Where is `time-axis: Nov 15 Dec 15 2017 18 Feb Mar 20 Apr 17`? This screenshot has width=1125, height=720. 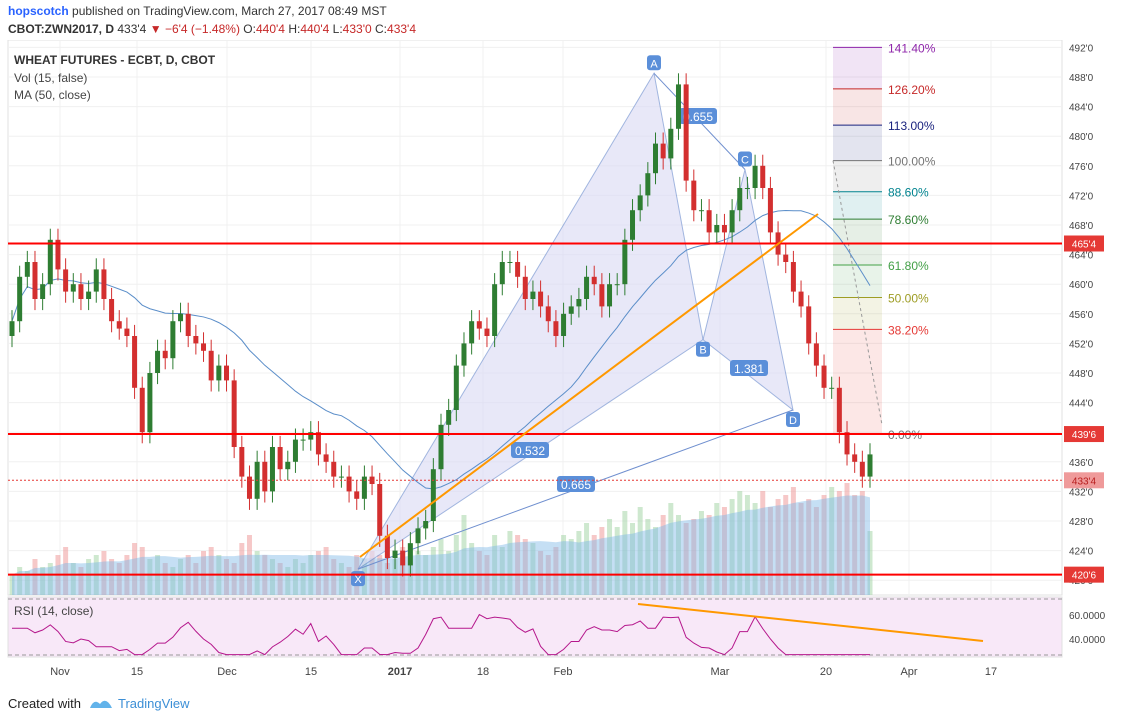 time-axis: Nov 15 Dec 15 2017 18 Feb Mar 20 Apr 17 is located at coordinates (523, 672).